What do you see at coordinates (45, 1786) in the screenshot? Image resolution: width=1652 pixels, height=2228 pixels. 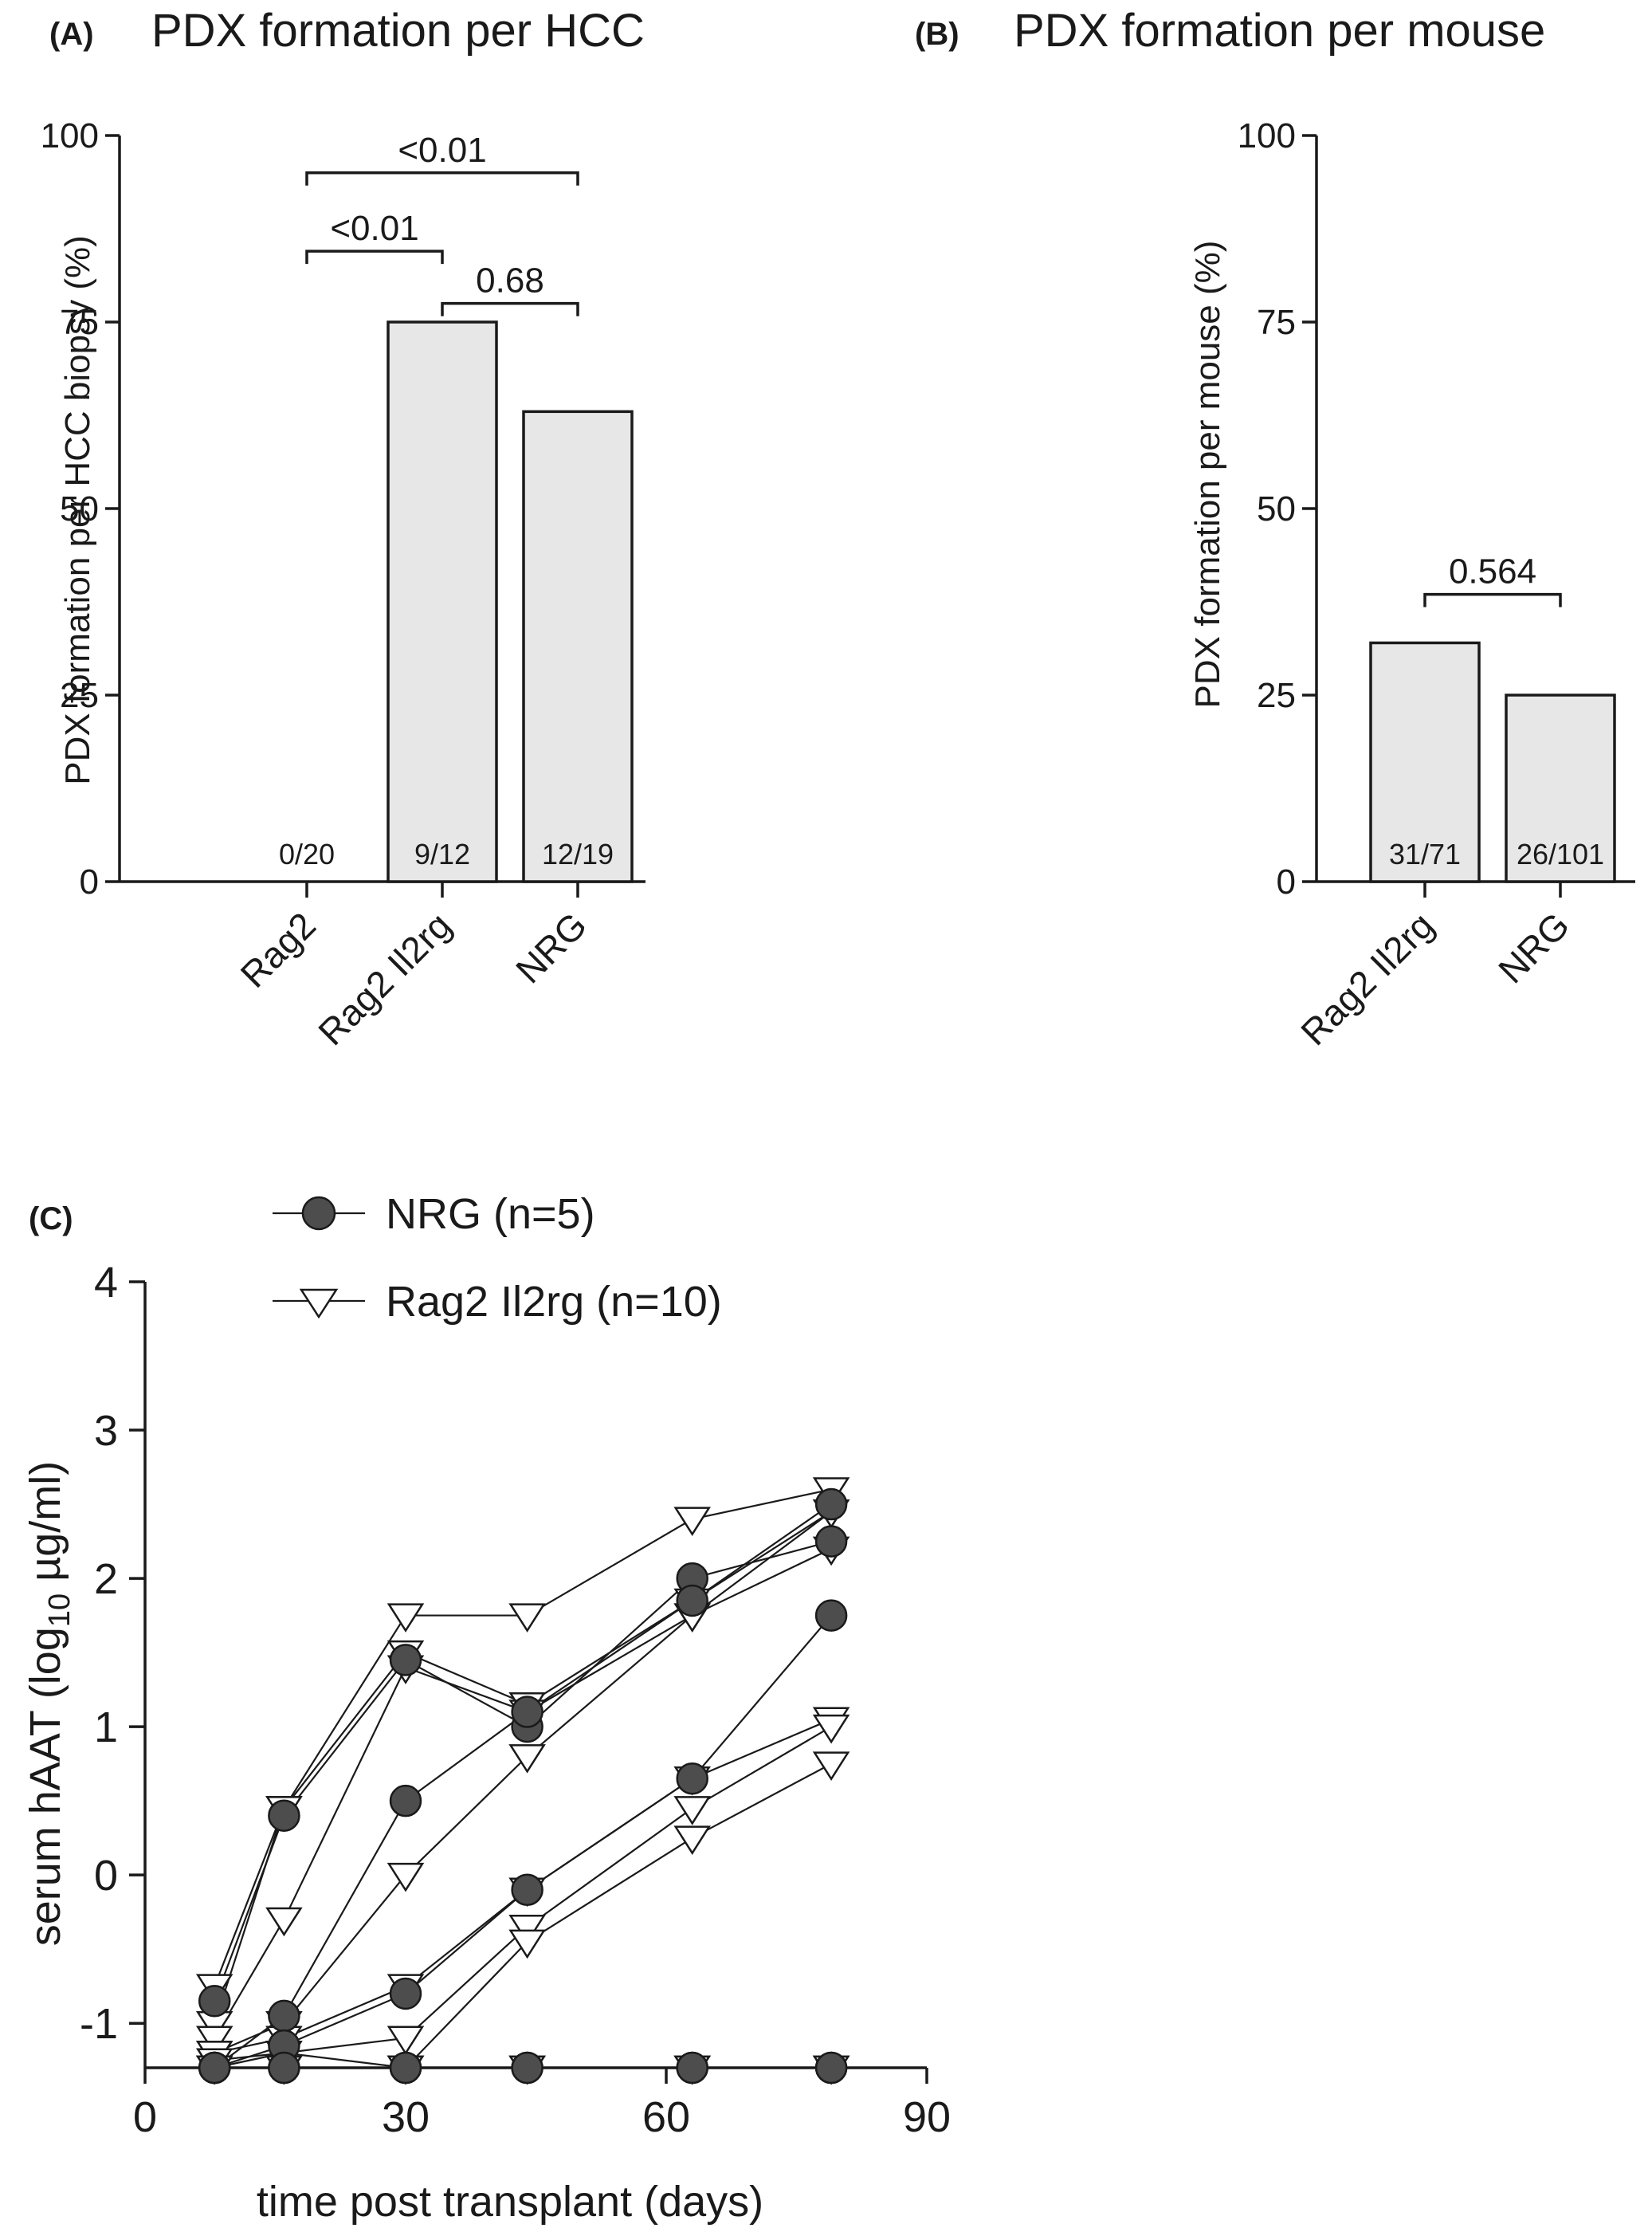 I see `y-label-prefix: serum hAAT (log` at bounding box center [45, 1786].